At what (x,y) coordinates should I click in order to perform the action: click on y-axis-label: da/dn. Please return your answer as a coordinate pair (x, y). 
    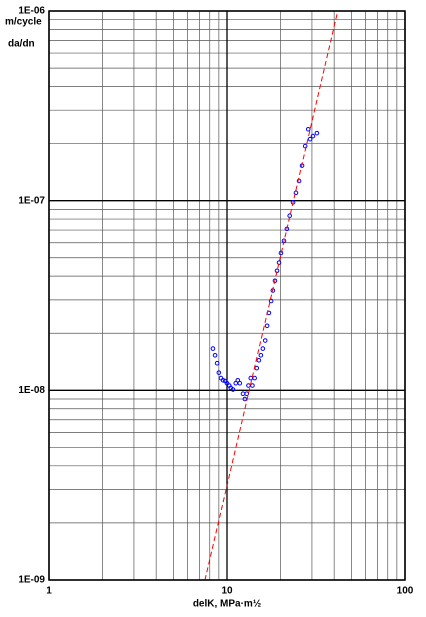
    Looking at the image, I should click on (21, 44).